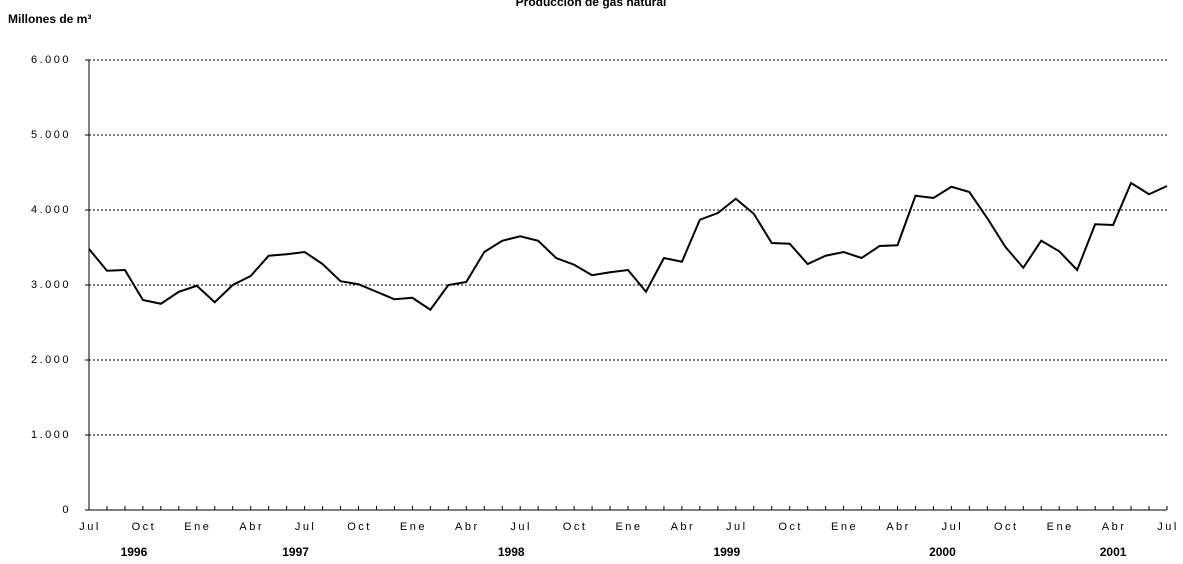  I want to click on y-tick-label: 5.000, so click(51, 135).